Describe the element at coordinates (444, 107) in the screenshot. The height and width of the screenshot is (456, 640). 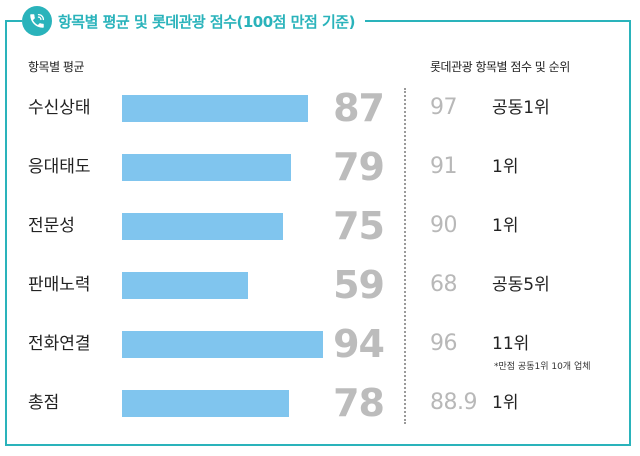
I see `lotte-score: 97` at that location.